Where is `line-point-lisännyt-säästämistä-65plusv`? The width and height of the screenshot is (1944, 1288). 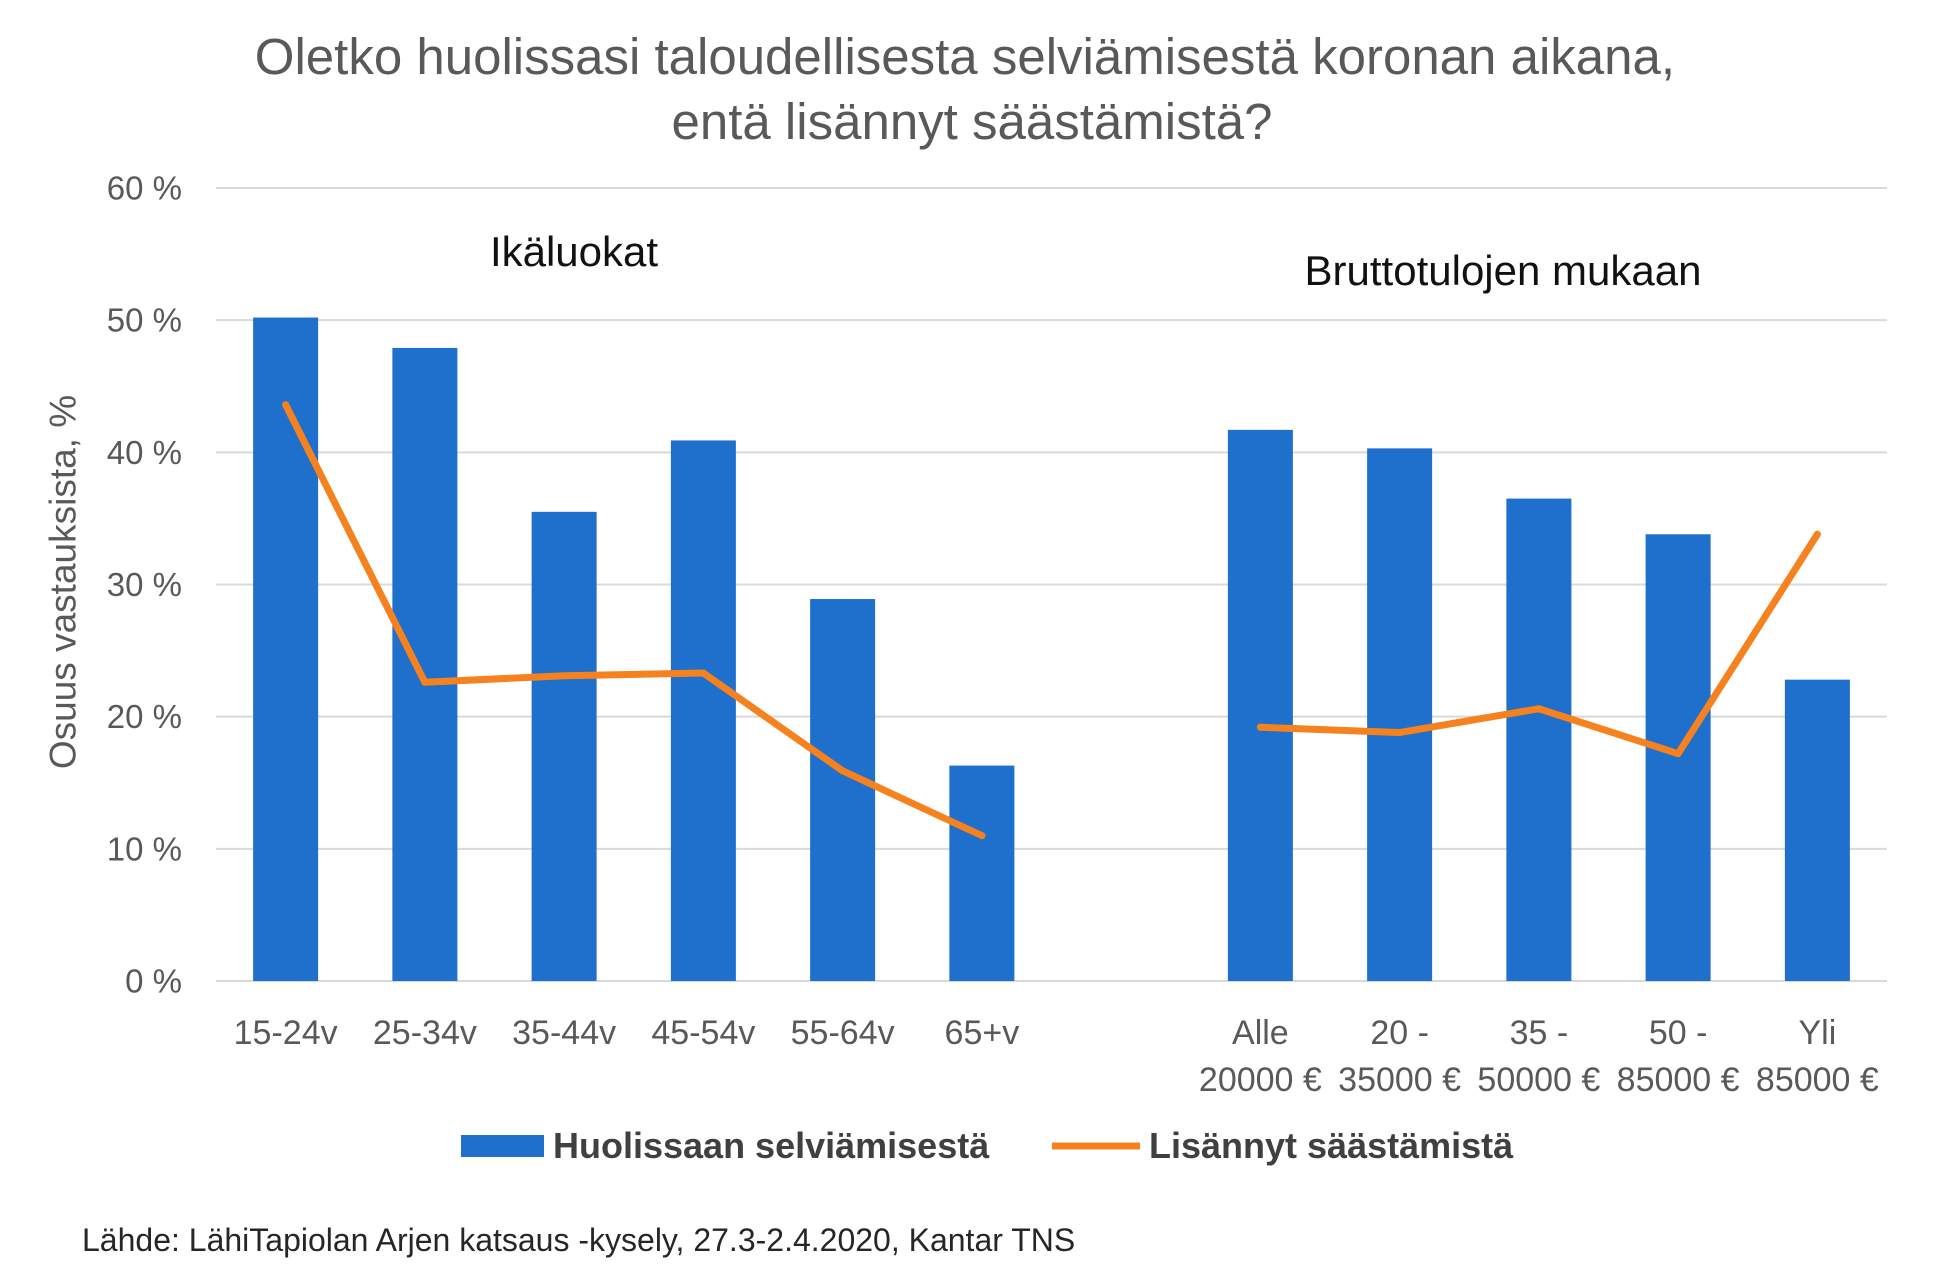
line-point-lisännyt-säästämistä-65plusv is located at coordinates (982, 836).